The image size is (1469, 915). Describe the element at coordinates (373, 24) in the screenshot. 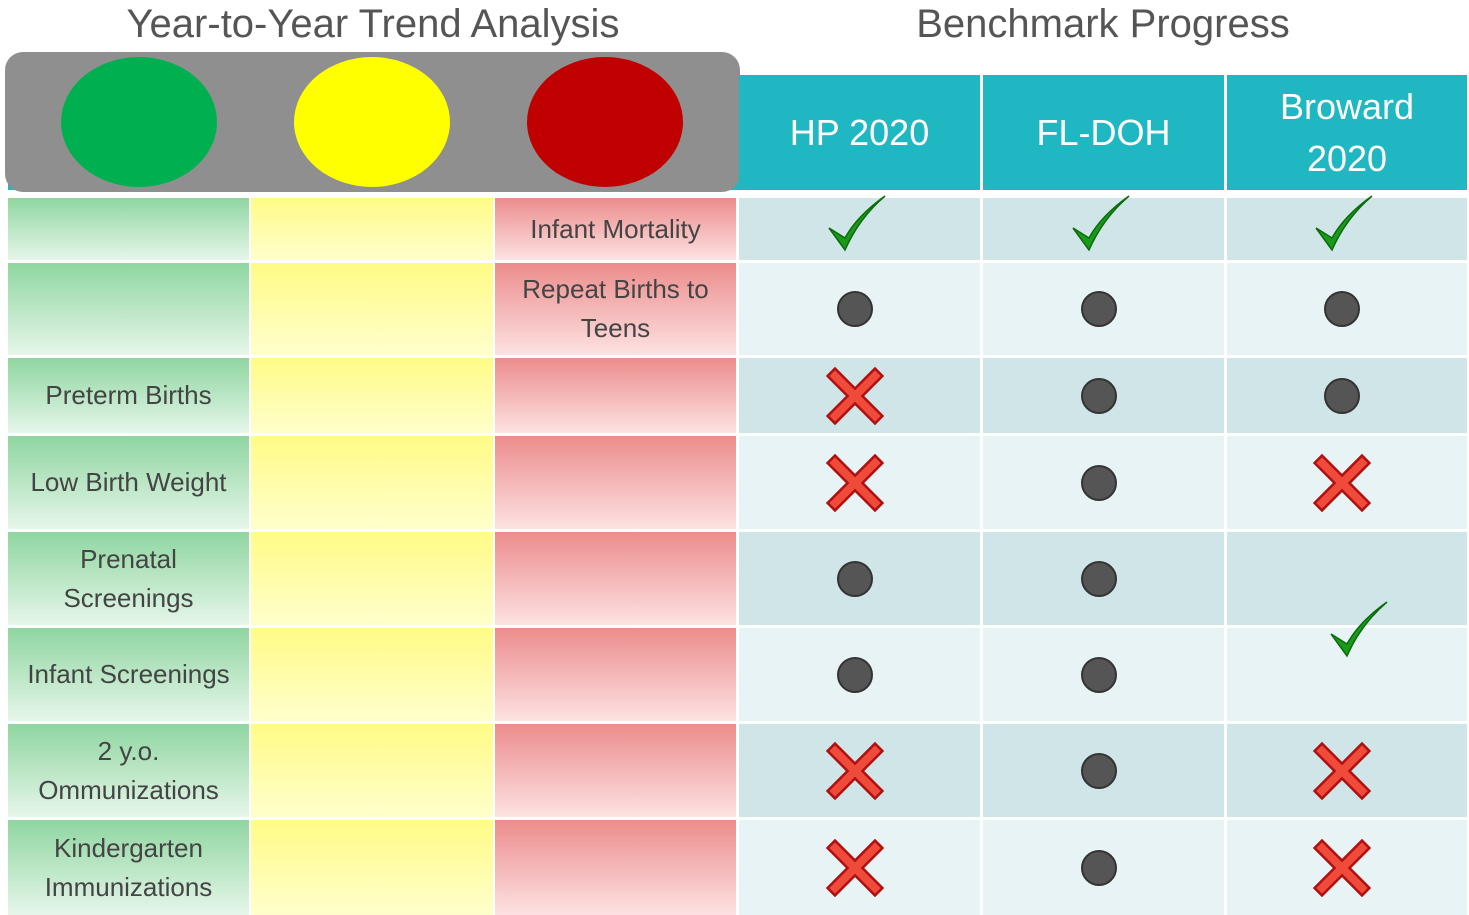

I see `trend-title: Year-to-Year Trend Analysis` at that location.